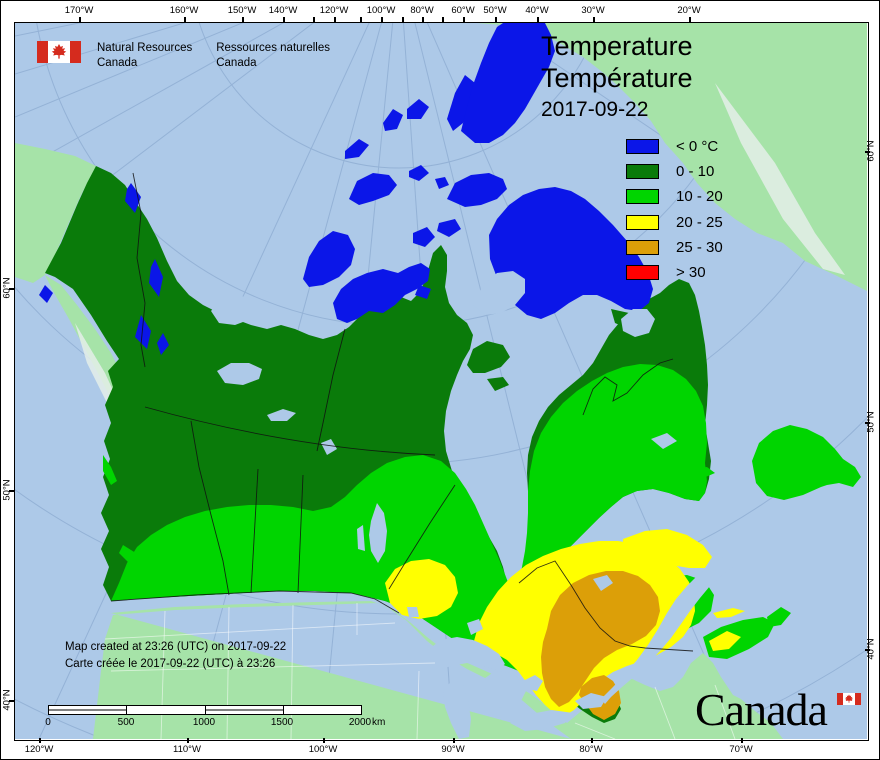 The height and width of the screenshot is (760, 880). What do you see at coordinates (741, 749) in the screenshot?
I see `longitude-label: 70°W` at bounding box center [741, 749].